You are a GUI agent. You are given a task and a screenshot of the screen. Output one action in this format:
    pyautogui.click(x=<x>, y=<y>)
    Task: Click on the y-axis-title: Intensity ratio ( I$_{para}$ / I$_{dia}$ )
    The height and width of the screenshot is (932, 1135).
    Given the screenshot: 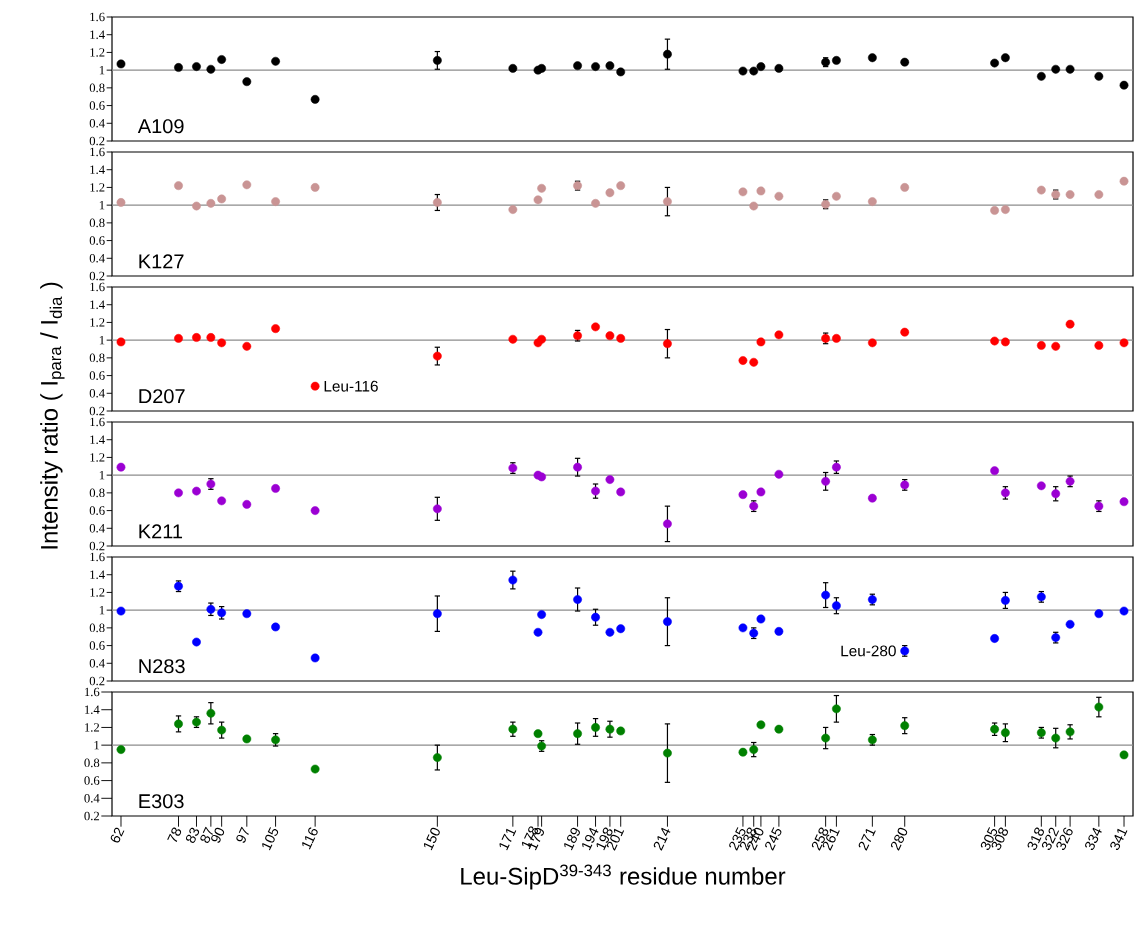 What is the action you would take?
    pyautogui.click(x=52, y=415)
    